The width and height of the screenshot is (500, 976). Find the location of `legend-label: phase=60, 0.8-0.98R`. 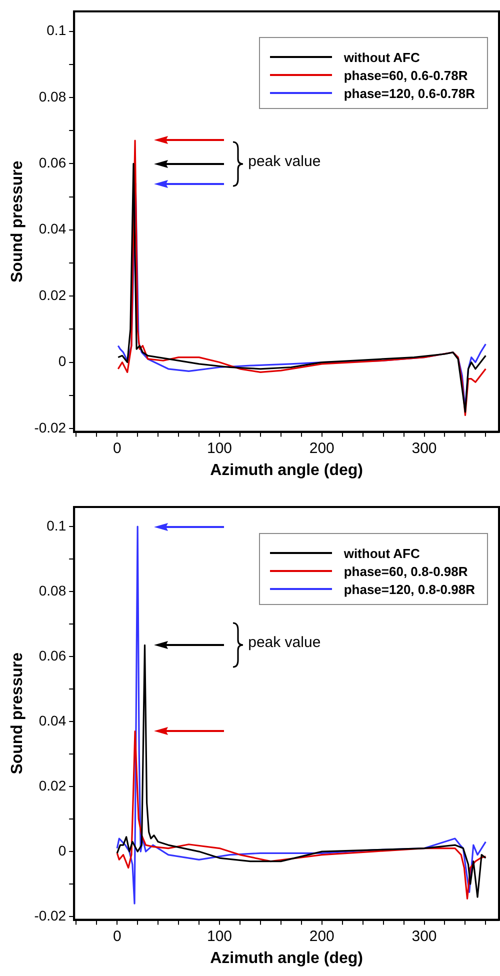

legend-label: phase=60, 0.8-0.98R is located at coordinates (406, 571).